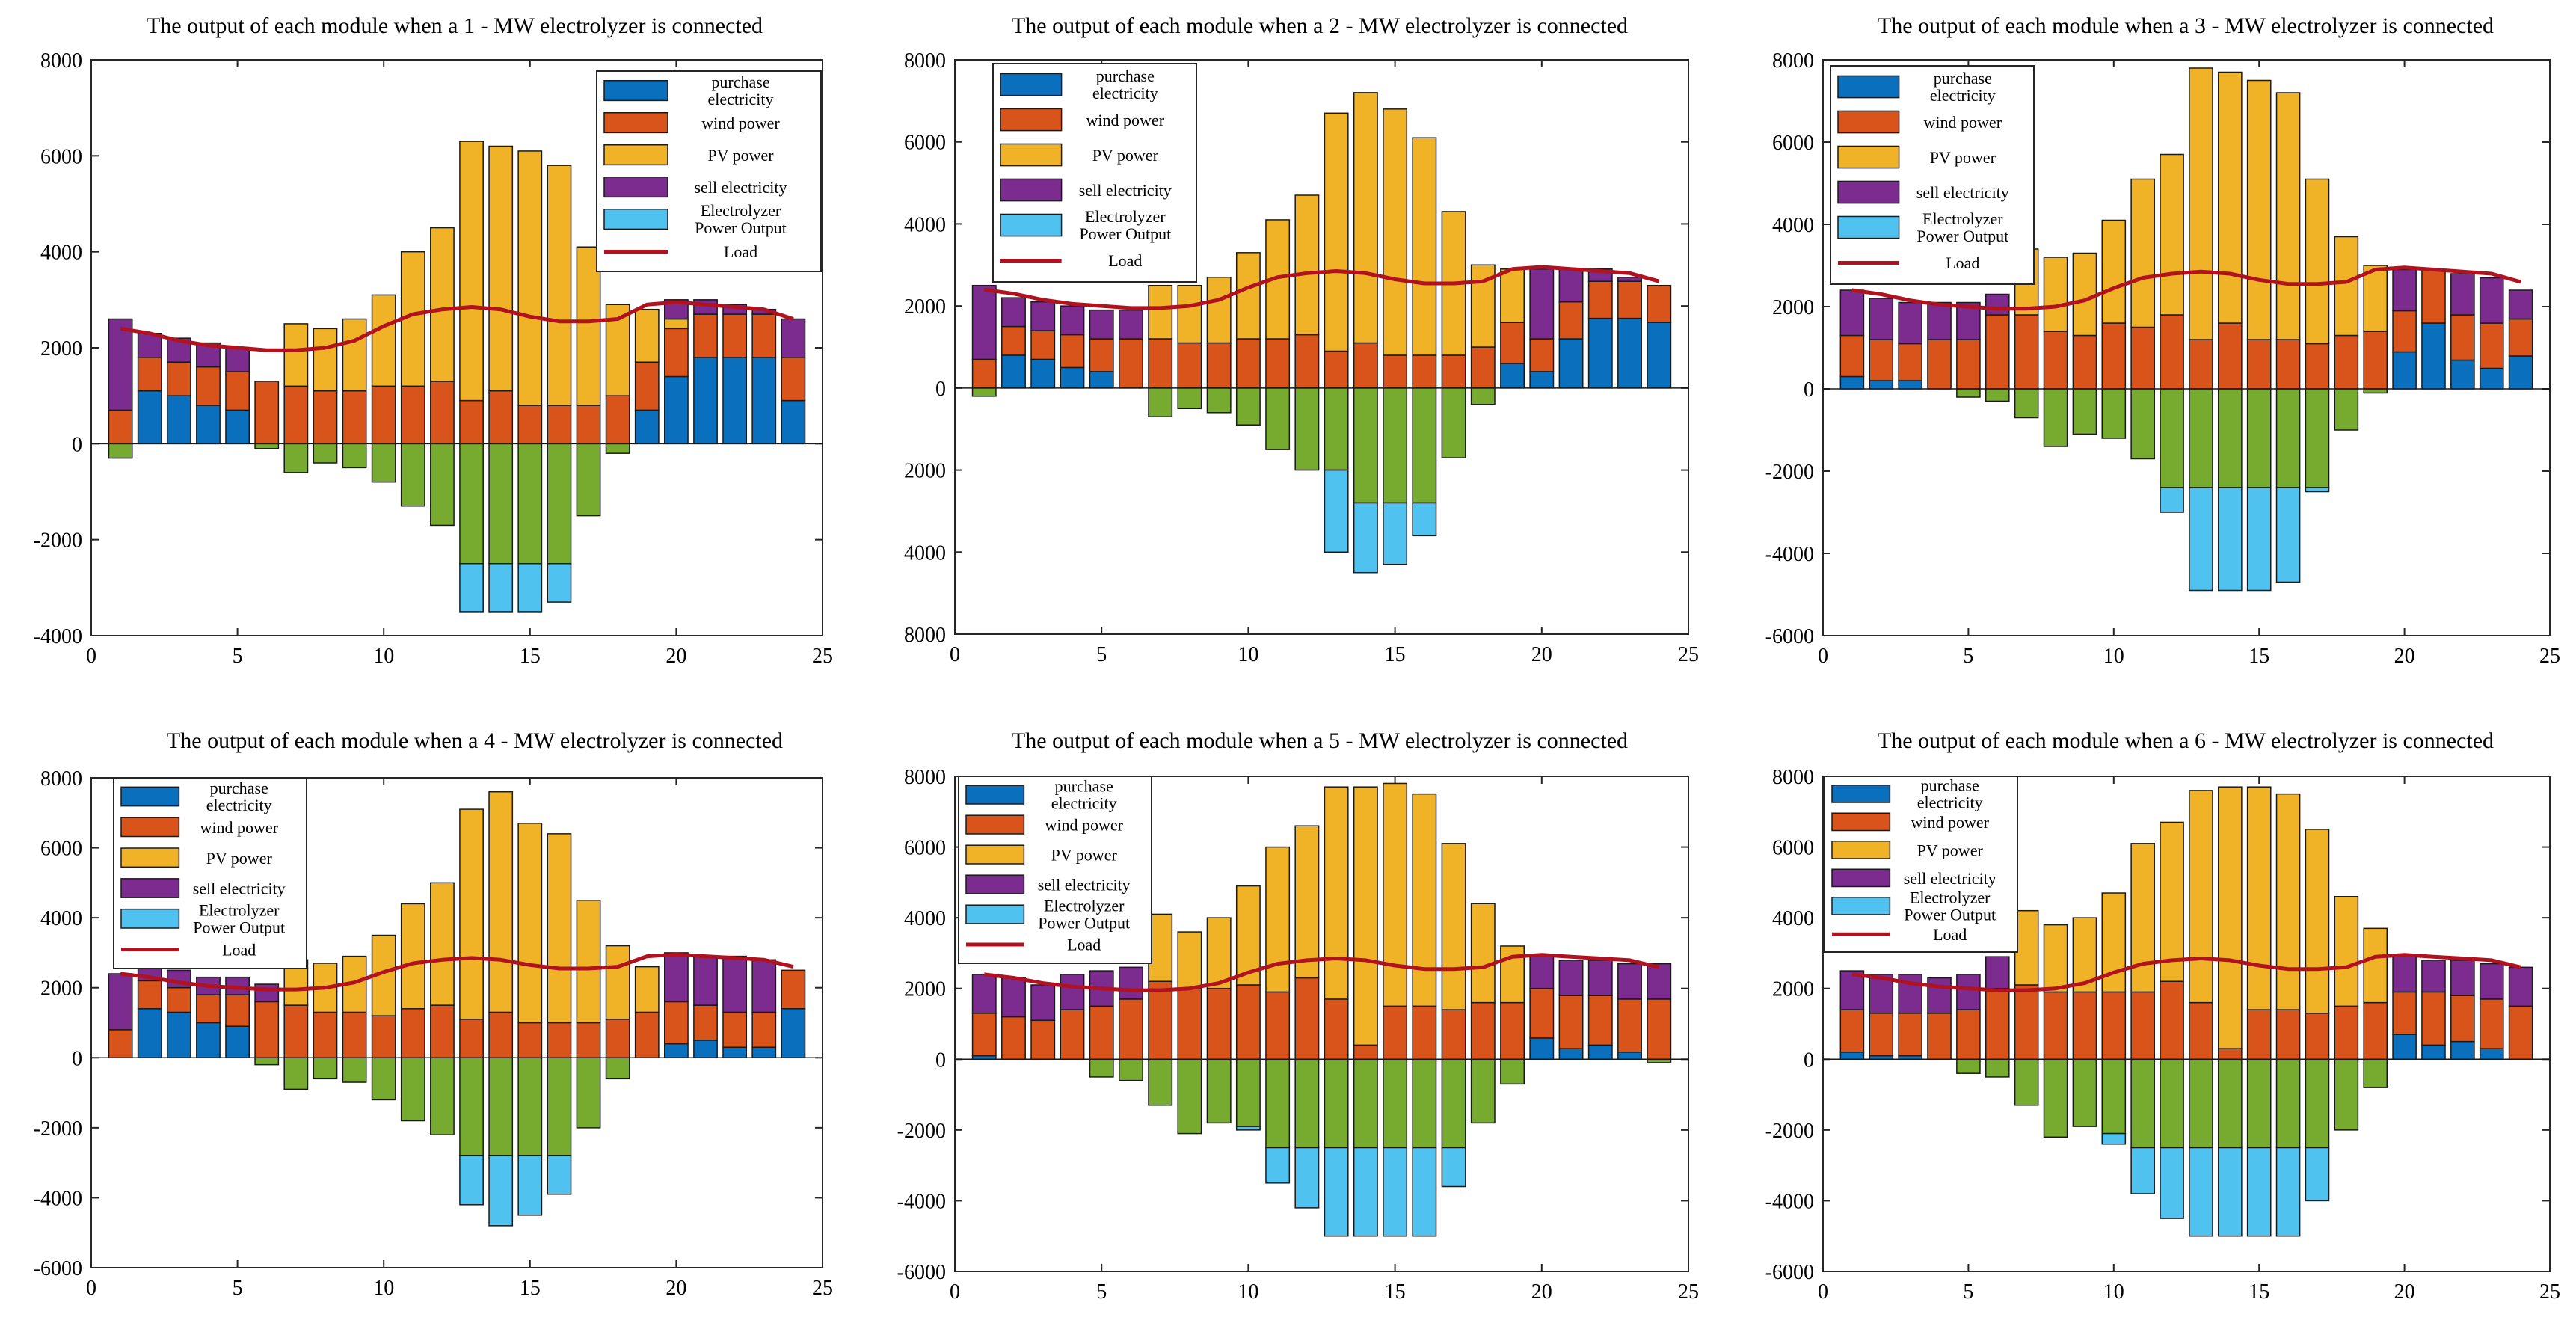 The image size is (2576, 1326). I want to click on x-tick-label: 10, so click(1248, 1292).